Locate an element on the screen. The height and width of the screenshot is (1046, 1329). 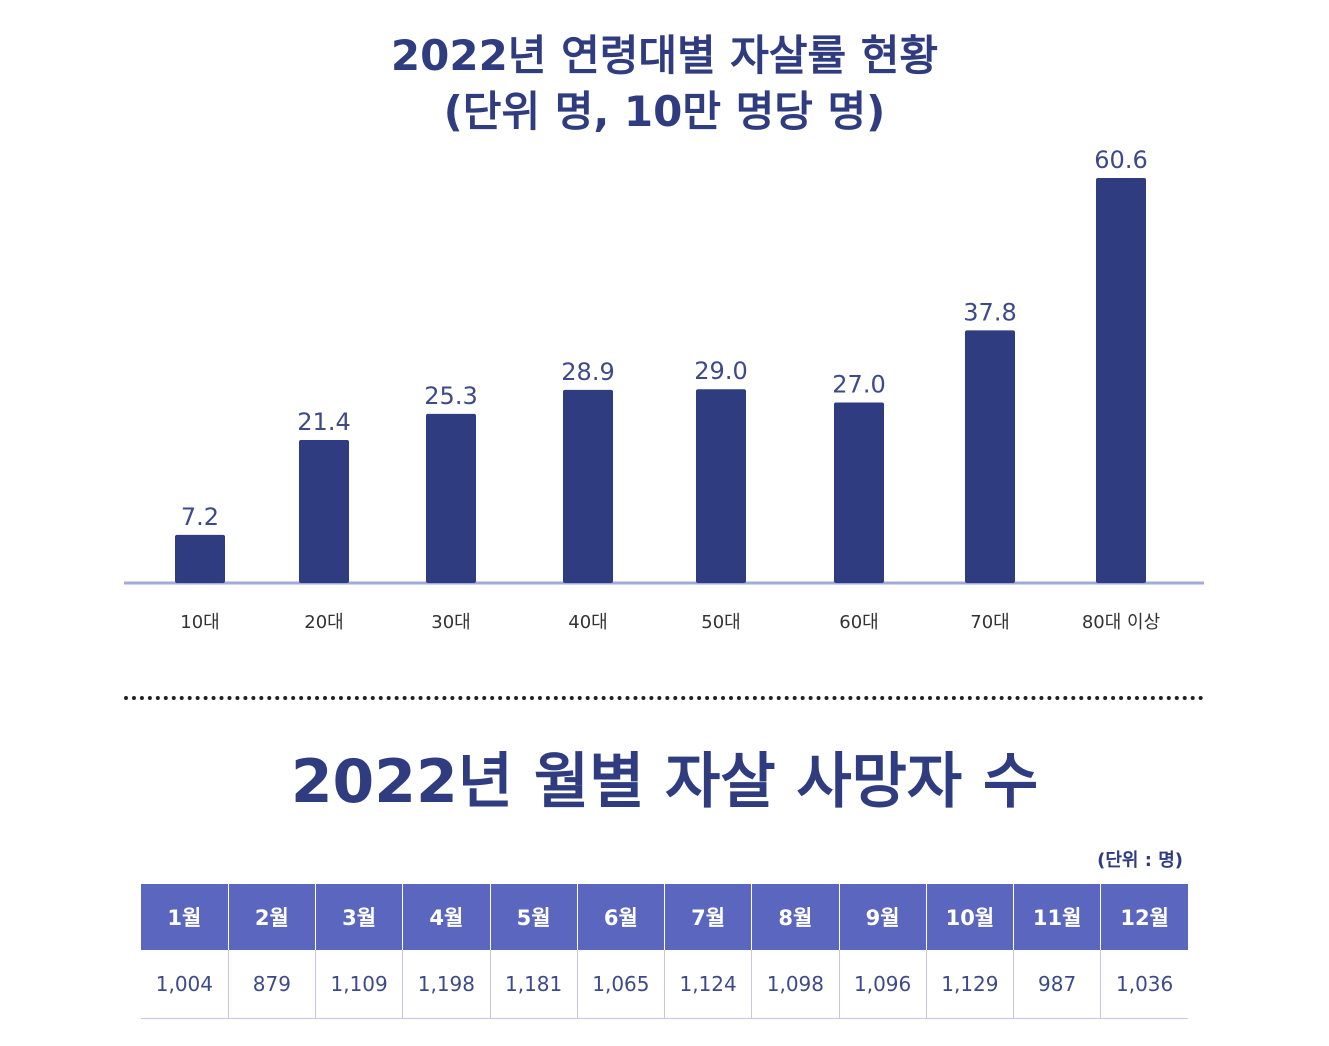
month-value: 987 is located at coordinates (1057, 984).